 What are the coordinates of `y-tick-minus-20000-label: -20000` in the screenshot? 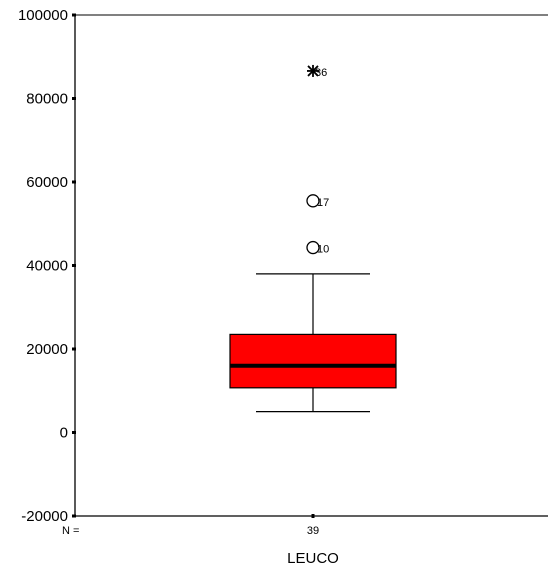 It's located at (44, 516).